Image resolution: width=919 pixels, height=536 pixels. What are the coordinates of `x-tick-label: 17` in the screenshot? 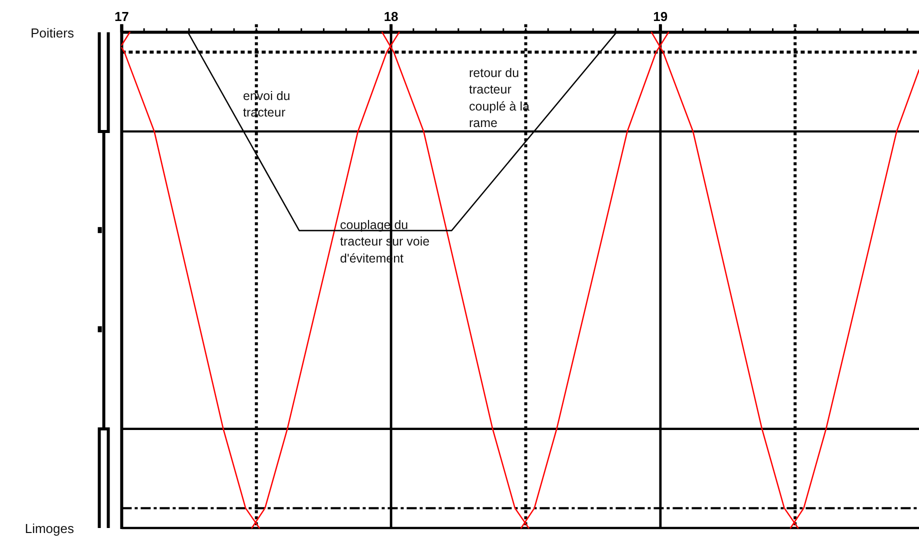 It's located at (121, 16).